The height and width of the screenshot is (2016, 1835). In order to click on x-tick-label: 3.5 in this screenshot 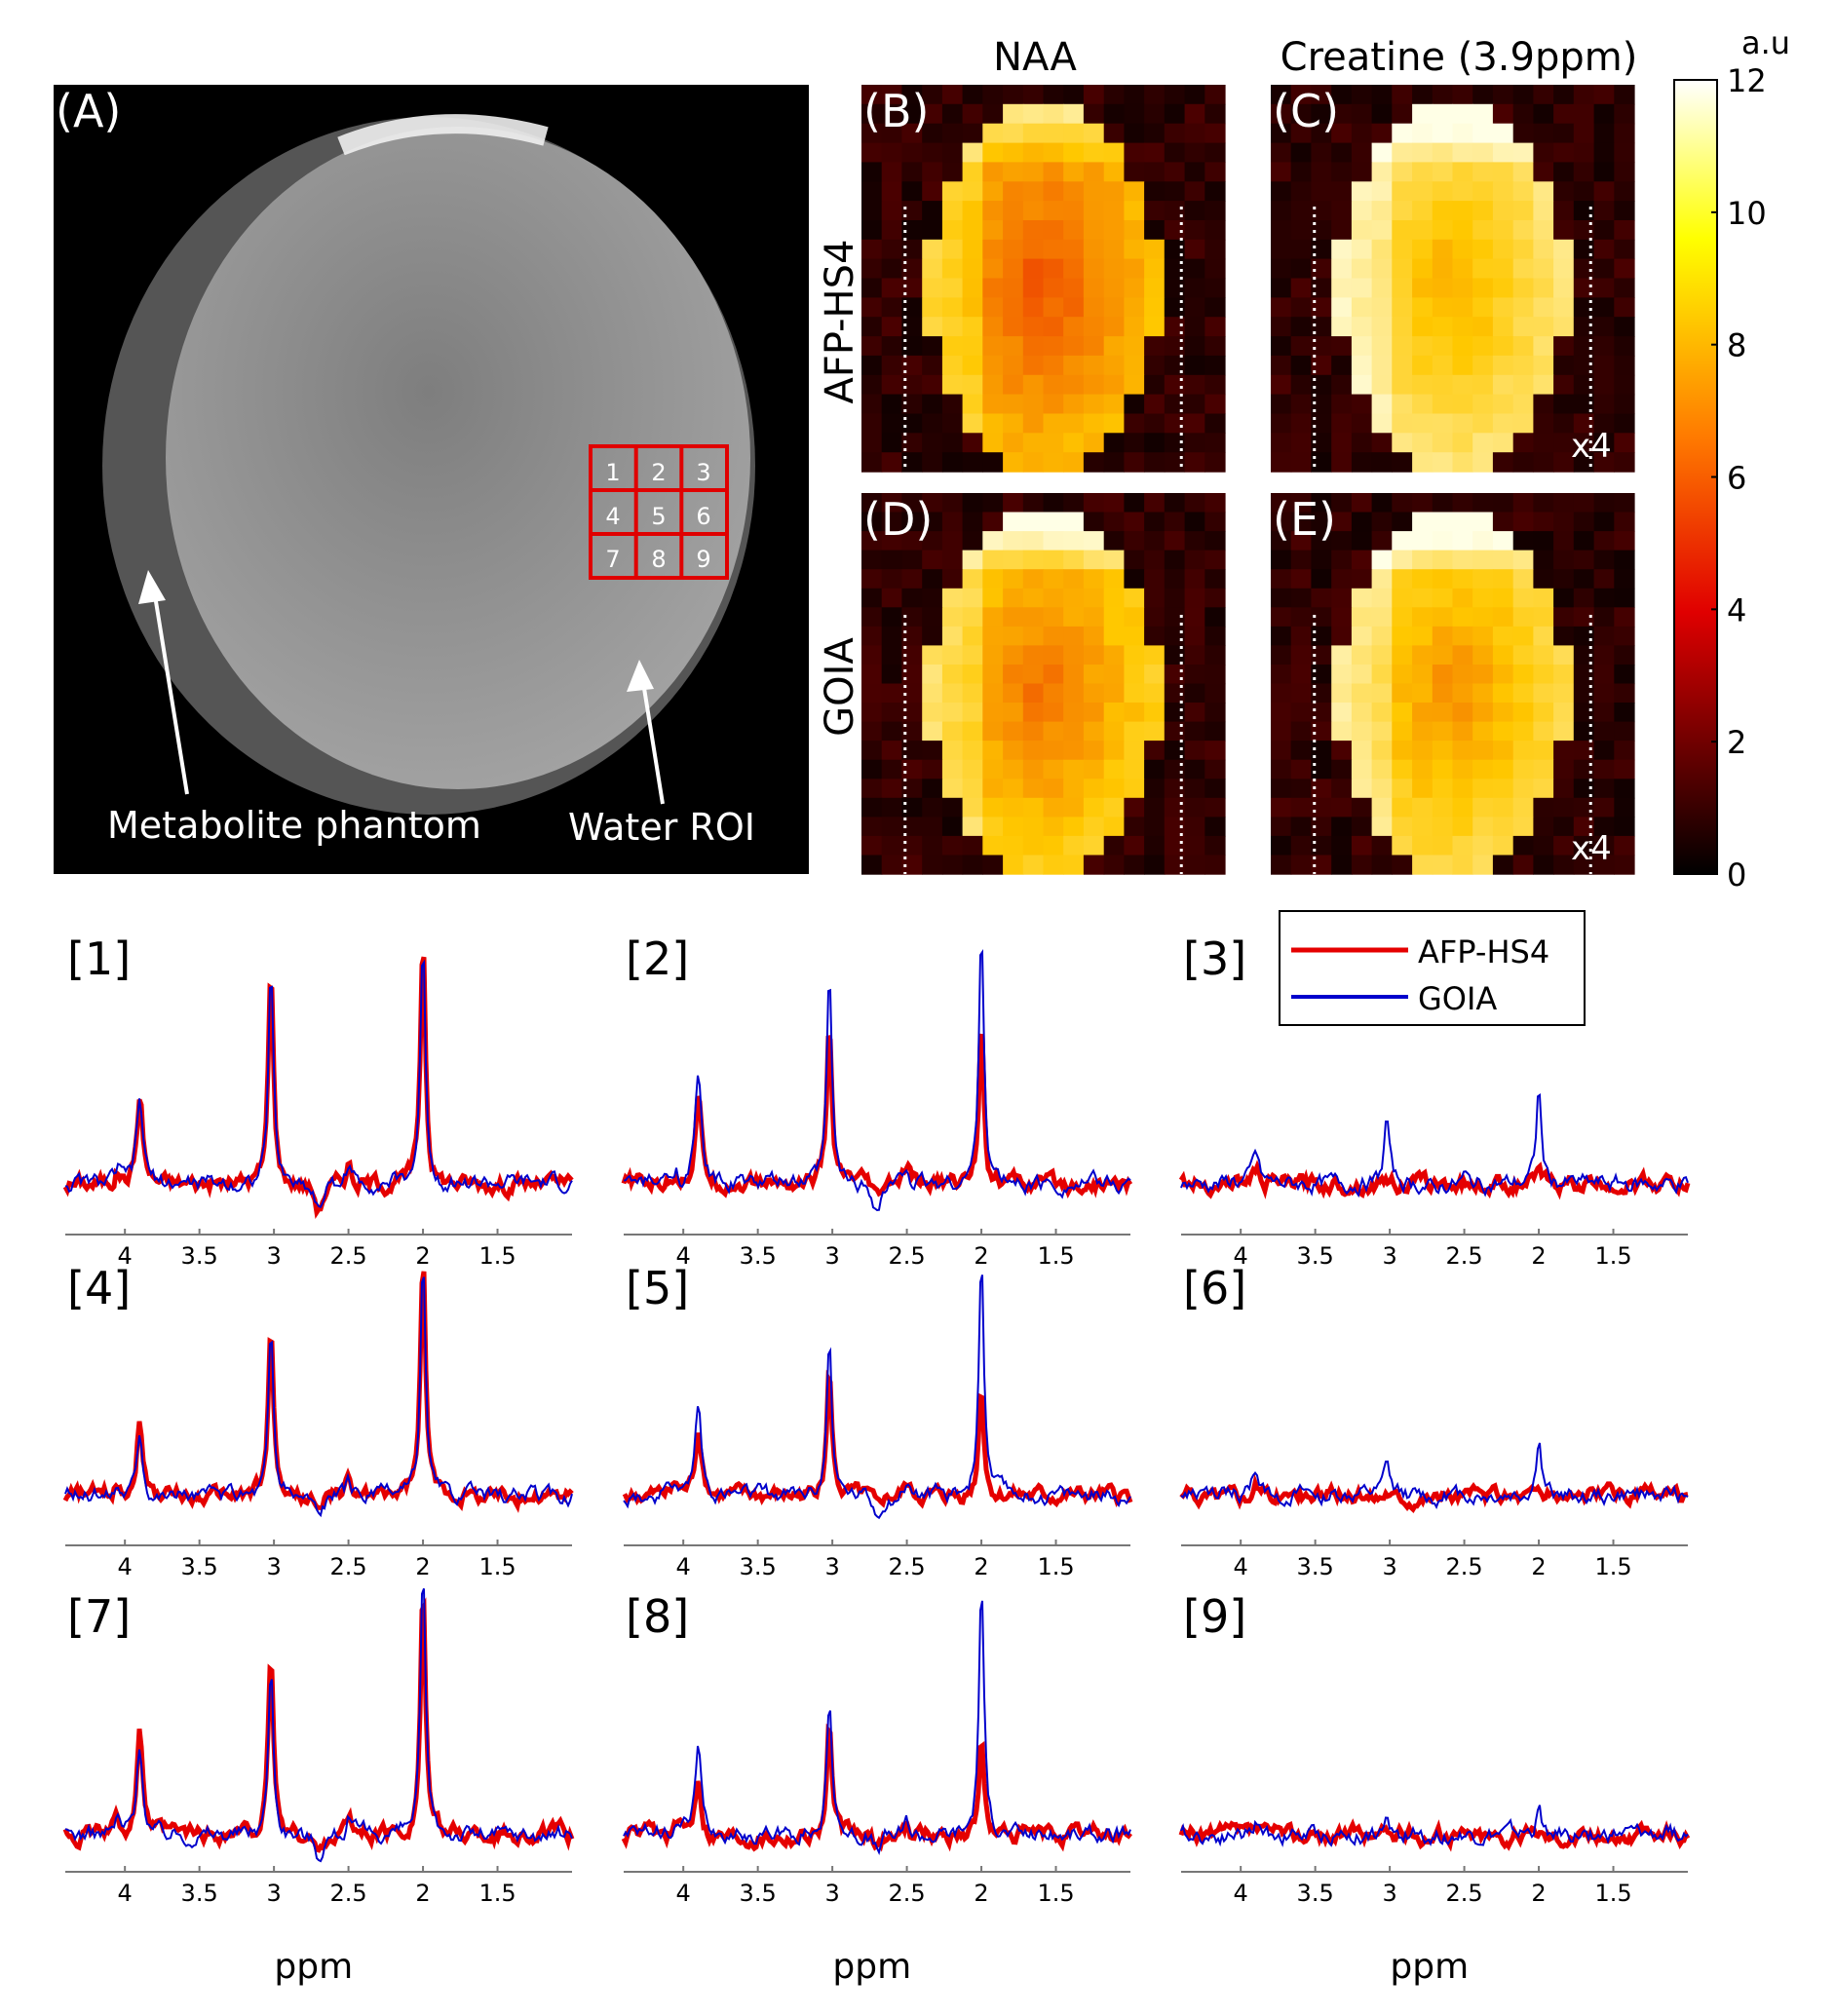, I will do `click(758, 1894)`.